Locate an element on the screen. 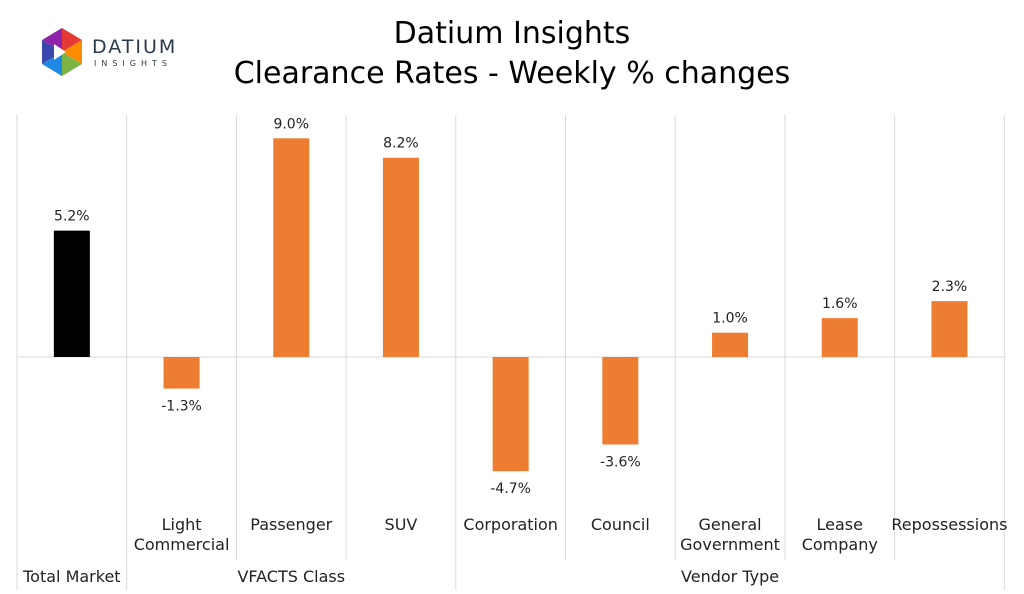 The image size is (1024, 594). logo-wordmark: DATIUM is located at coordinates (135, 47).